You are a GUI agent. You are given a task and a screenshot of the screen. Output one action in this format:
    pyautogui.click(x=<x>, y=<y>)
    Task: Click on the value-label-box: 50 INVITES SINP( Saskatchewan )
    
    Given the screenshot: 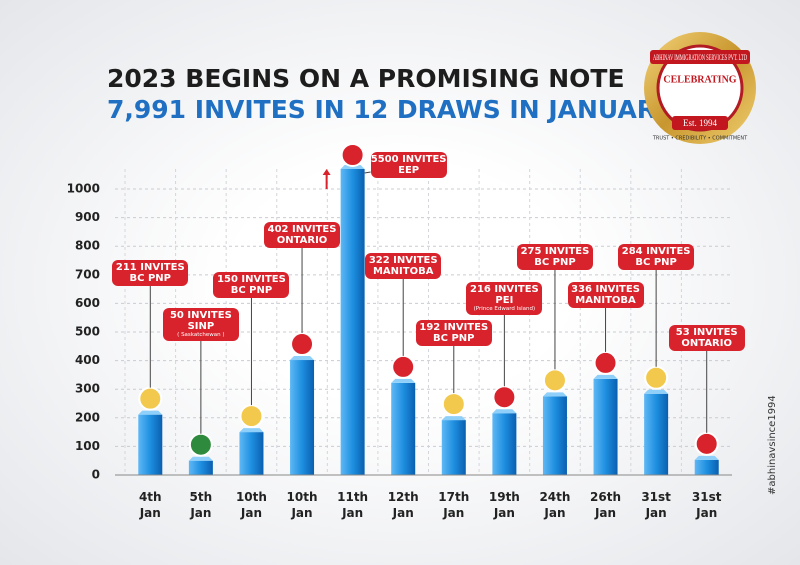 What is the action you would take?
    pyautogui.click(x=200, y=324)
    